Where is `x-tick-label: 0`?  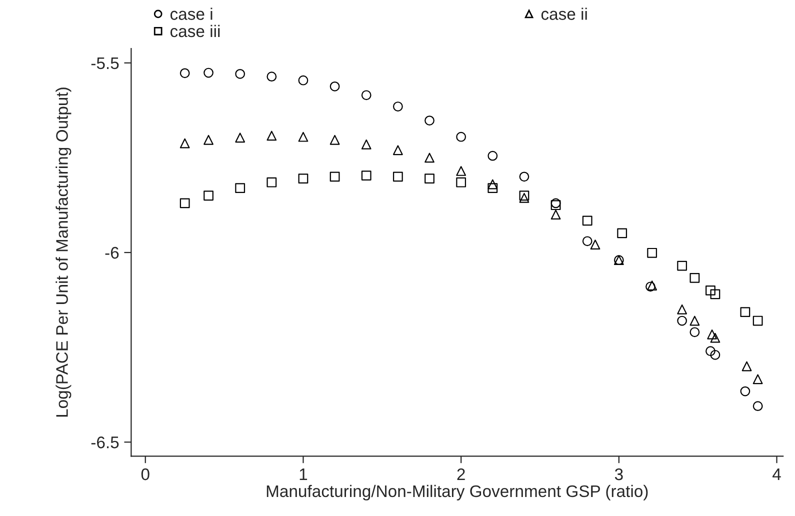 x-tick-label: 0 is located at coordinates (145, 474).